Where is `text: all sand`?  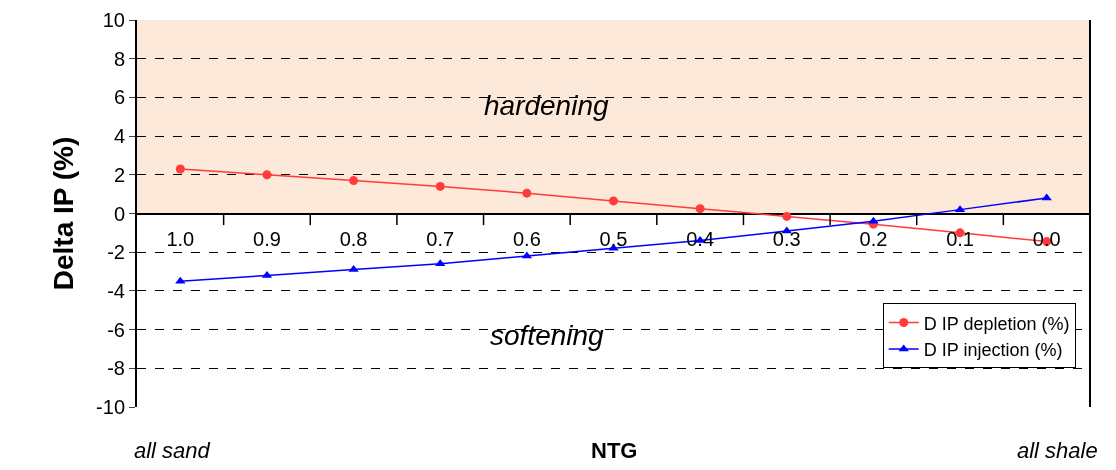
text: all sand is located at coordinates (172, 450).